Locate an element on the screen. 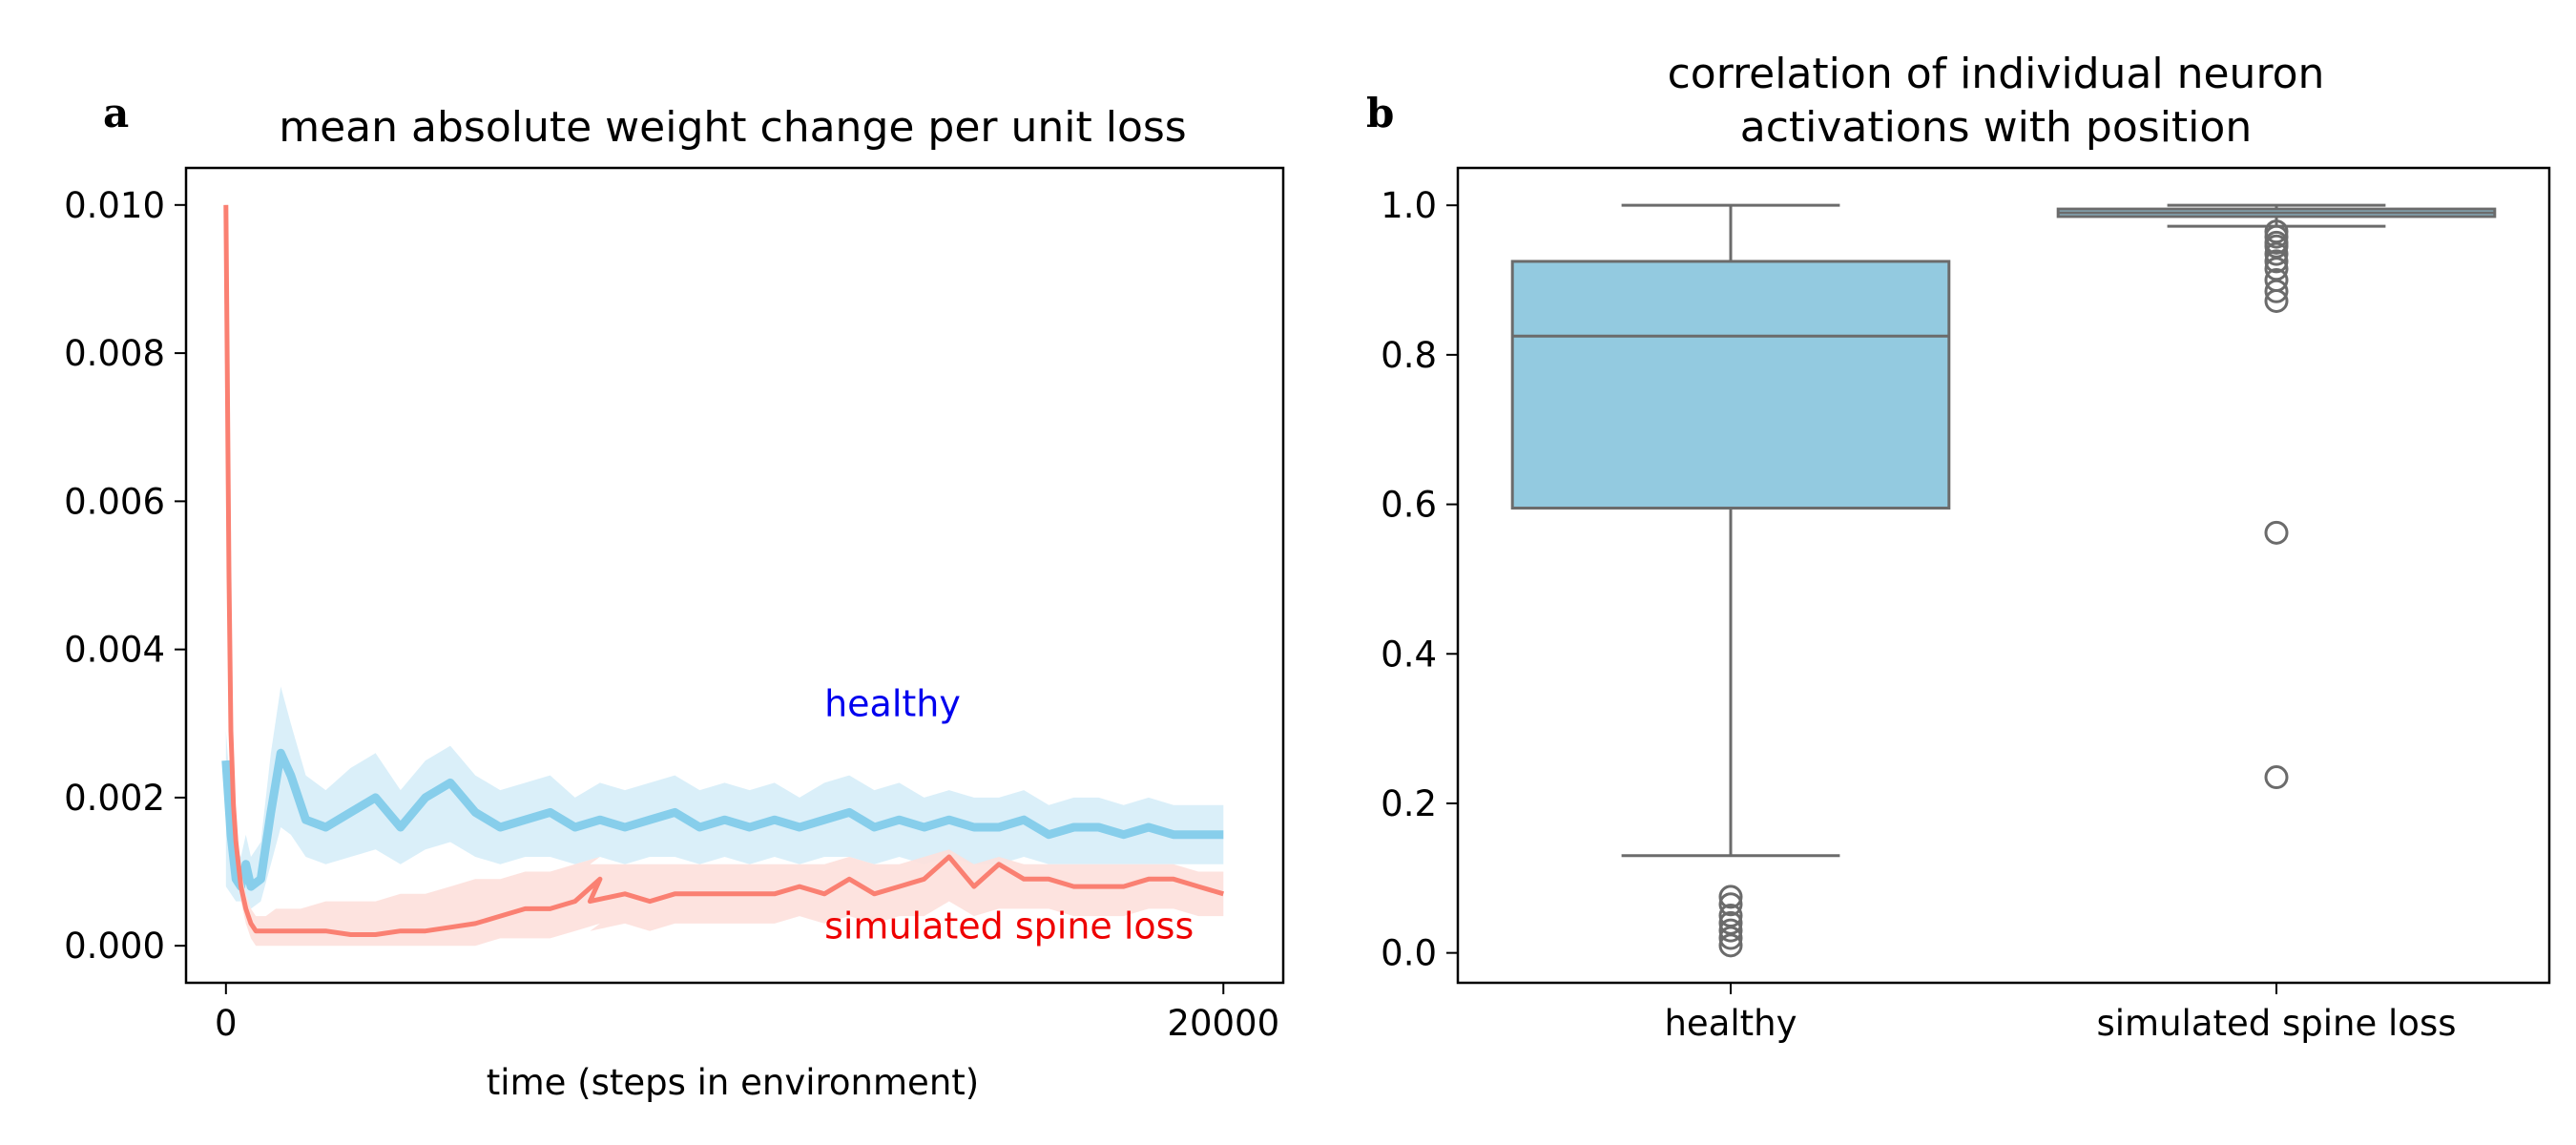 The height and width of the screenshot is (1145, 2576). x-tick-label: simulated spine loss is located at coordinates (2276, 1023).